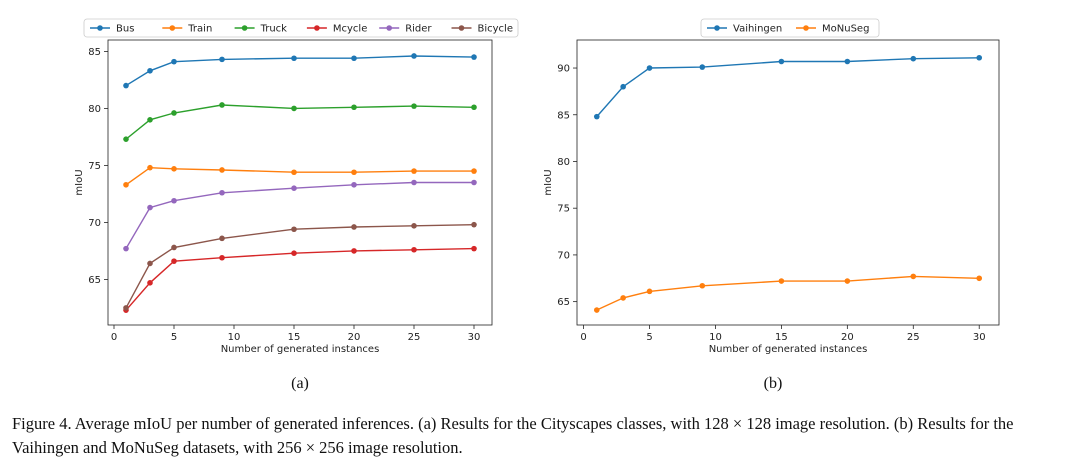  Describe the element at coordinates (757, 29) in the screenshot. I see `legend-label: Vaihingen` at that location.